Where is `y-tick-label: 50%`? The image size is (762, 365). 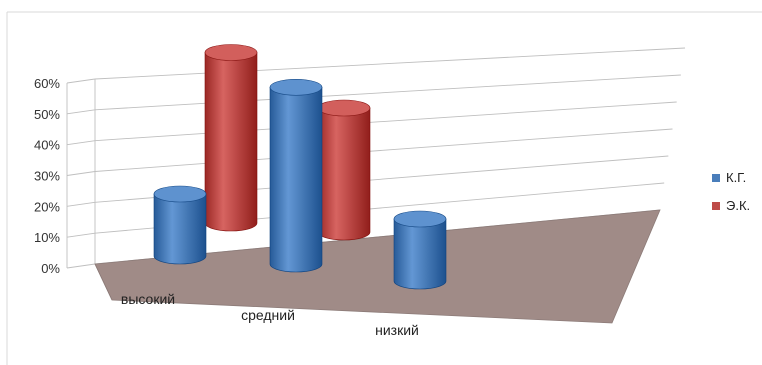 y-tick-label: 50% is located at coordinates (47, 114).